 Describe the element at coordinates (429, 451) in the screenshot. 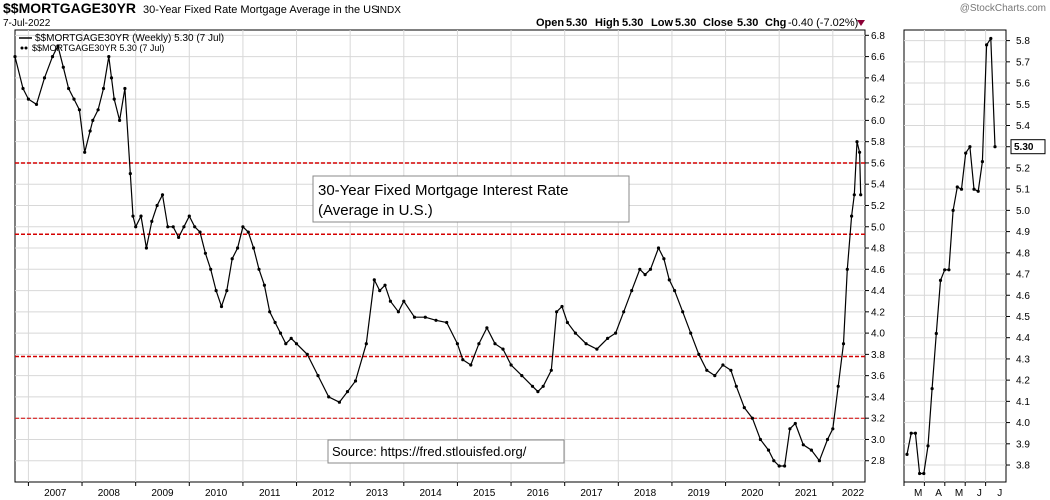

I see `source-text: Source: https://fred.stlouisfed.org/` at that location.